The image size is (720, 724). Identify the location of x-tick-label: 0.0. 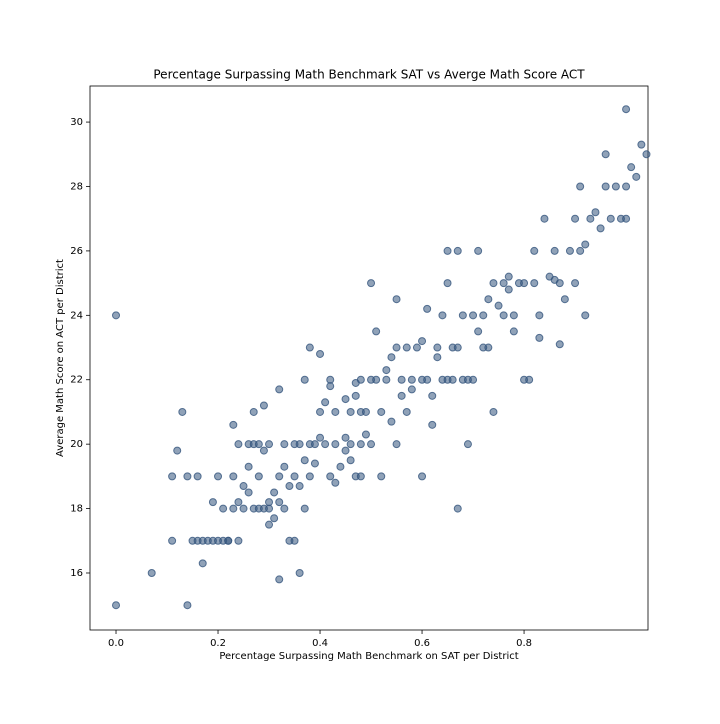
(116, 643).